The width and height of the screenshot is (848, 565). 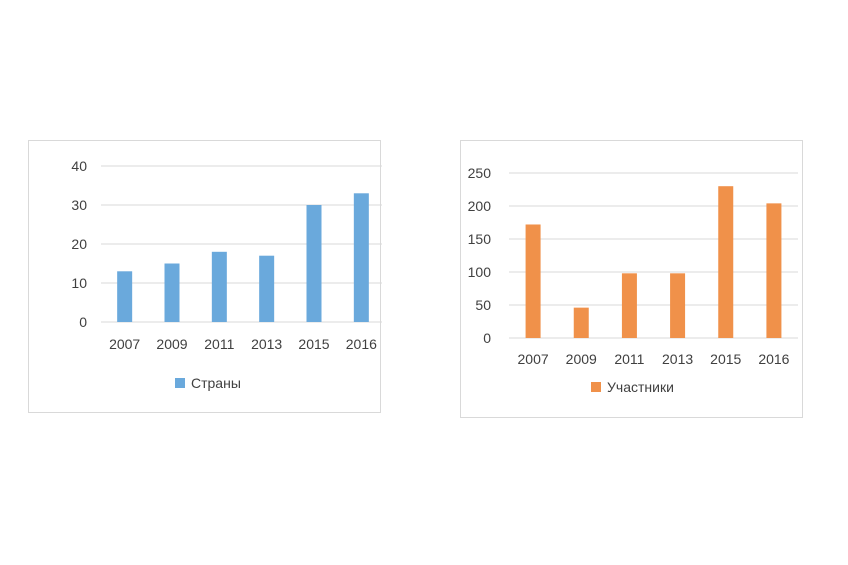 What do you see at coordinates (79, 283) in the screenshot?
I see `y-tick-label: 10` at bounding box center [79, 283].